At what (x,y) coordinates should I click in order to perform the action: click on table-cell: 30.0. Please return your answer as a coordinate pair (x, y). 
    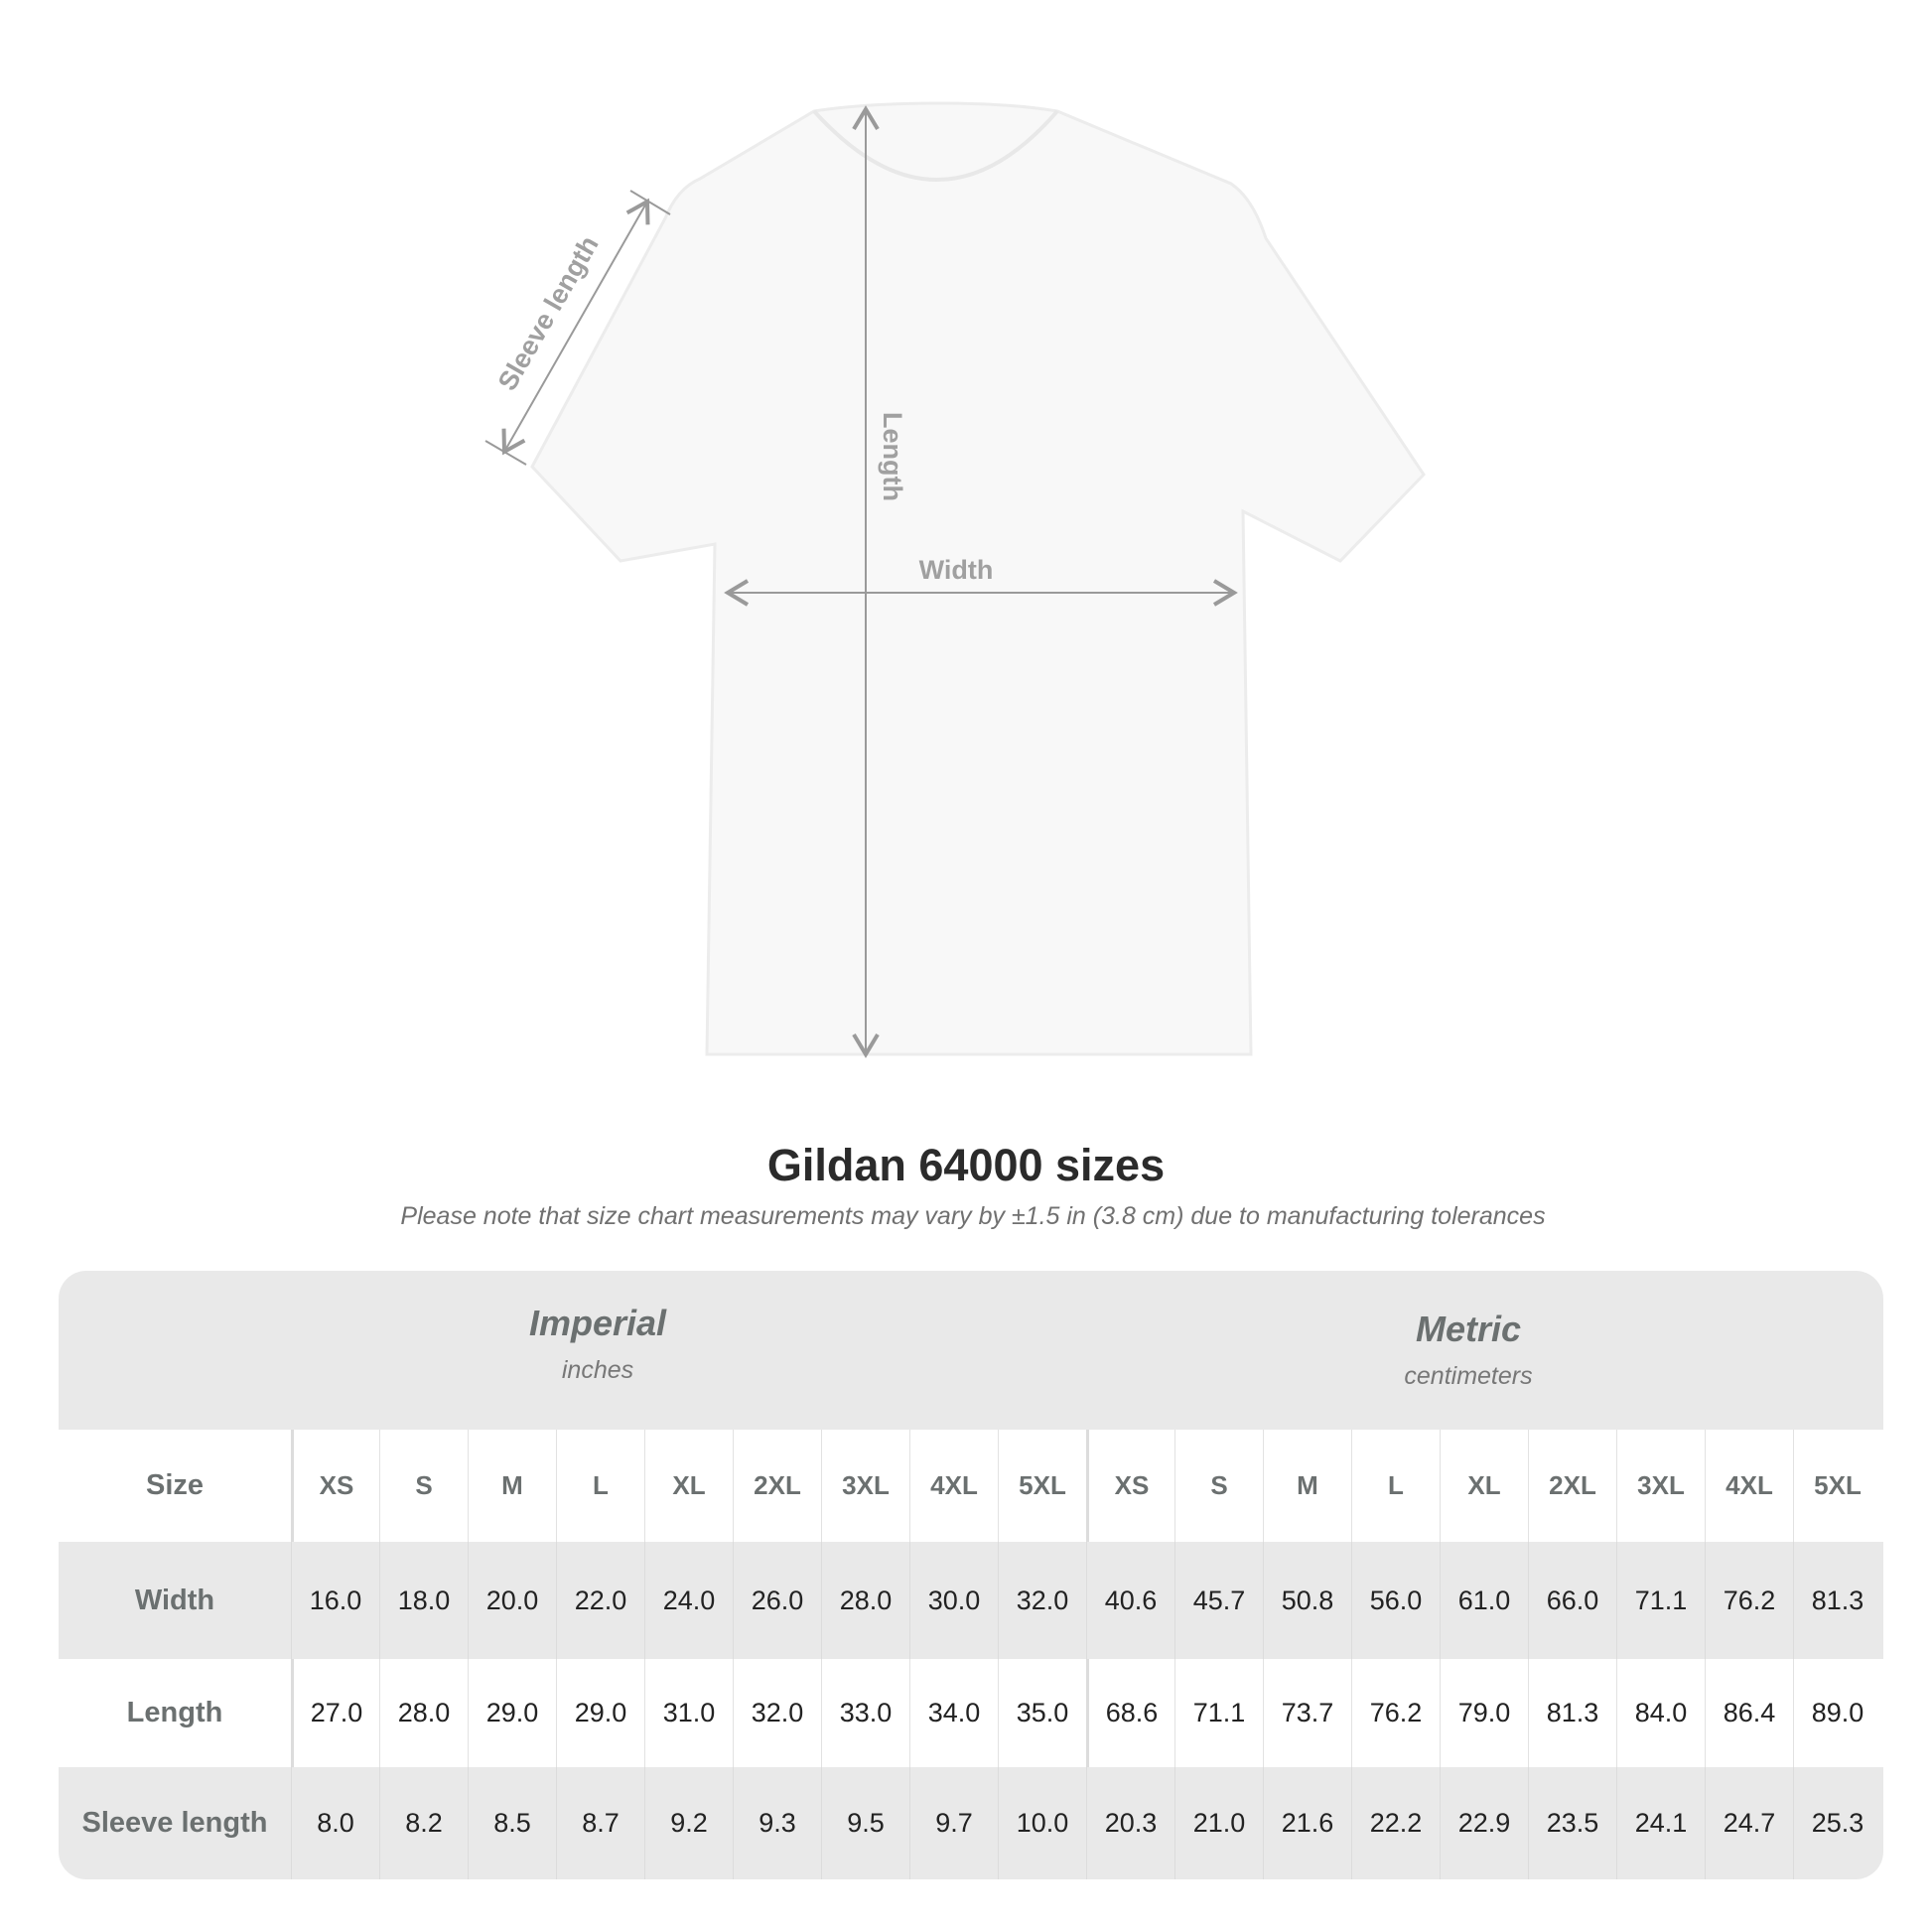
    Looking at the image, I should click on (954, 1600).